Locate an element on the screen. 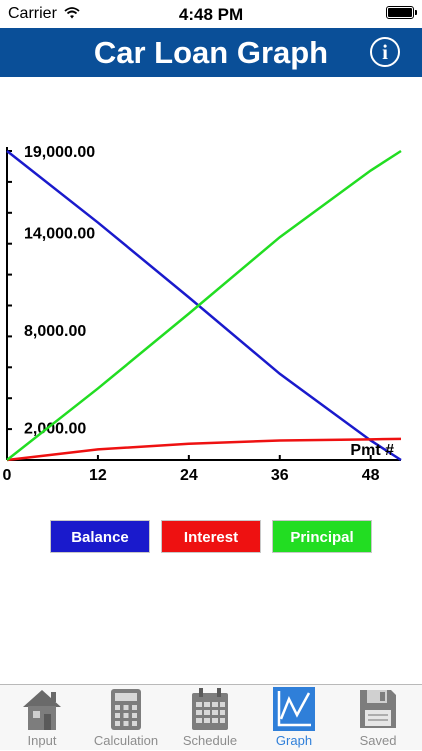 The width and height of the screenshot is (422, 751). graph-icon is located at coordinates (294, 709).